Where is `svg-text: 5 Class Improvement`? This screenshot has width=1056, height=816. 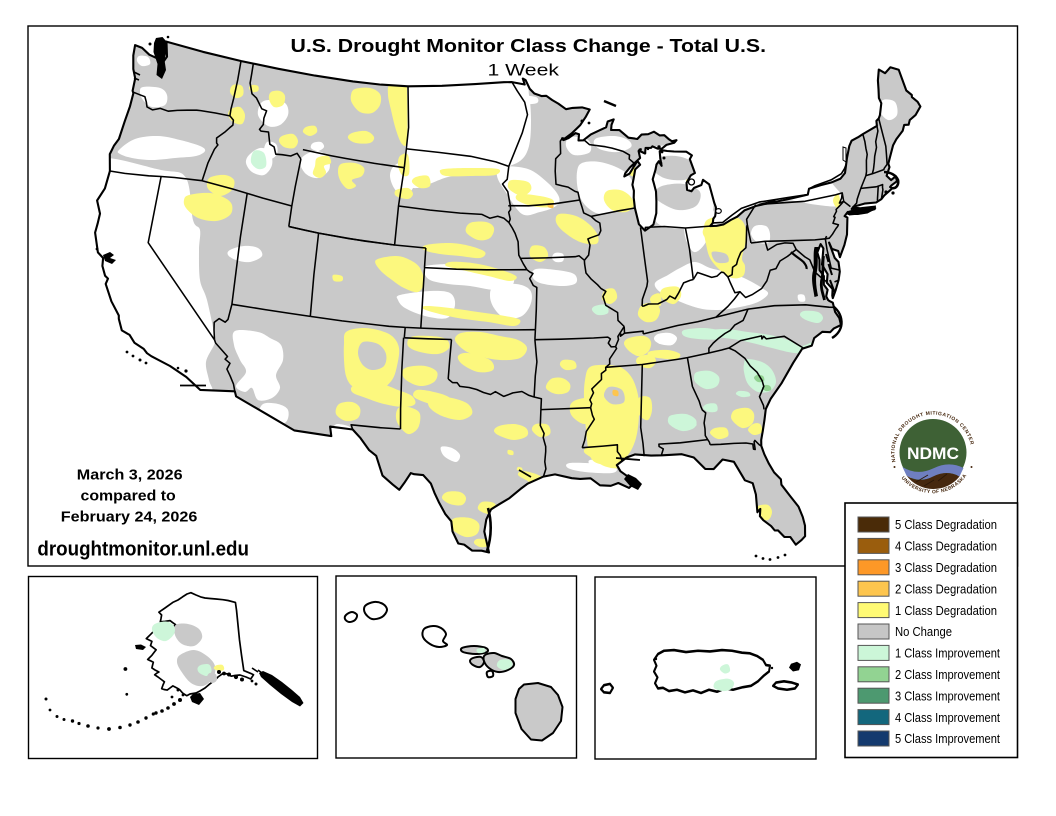
svg-text: 5 Class Improvement is located at coordinates (947, 738).